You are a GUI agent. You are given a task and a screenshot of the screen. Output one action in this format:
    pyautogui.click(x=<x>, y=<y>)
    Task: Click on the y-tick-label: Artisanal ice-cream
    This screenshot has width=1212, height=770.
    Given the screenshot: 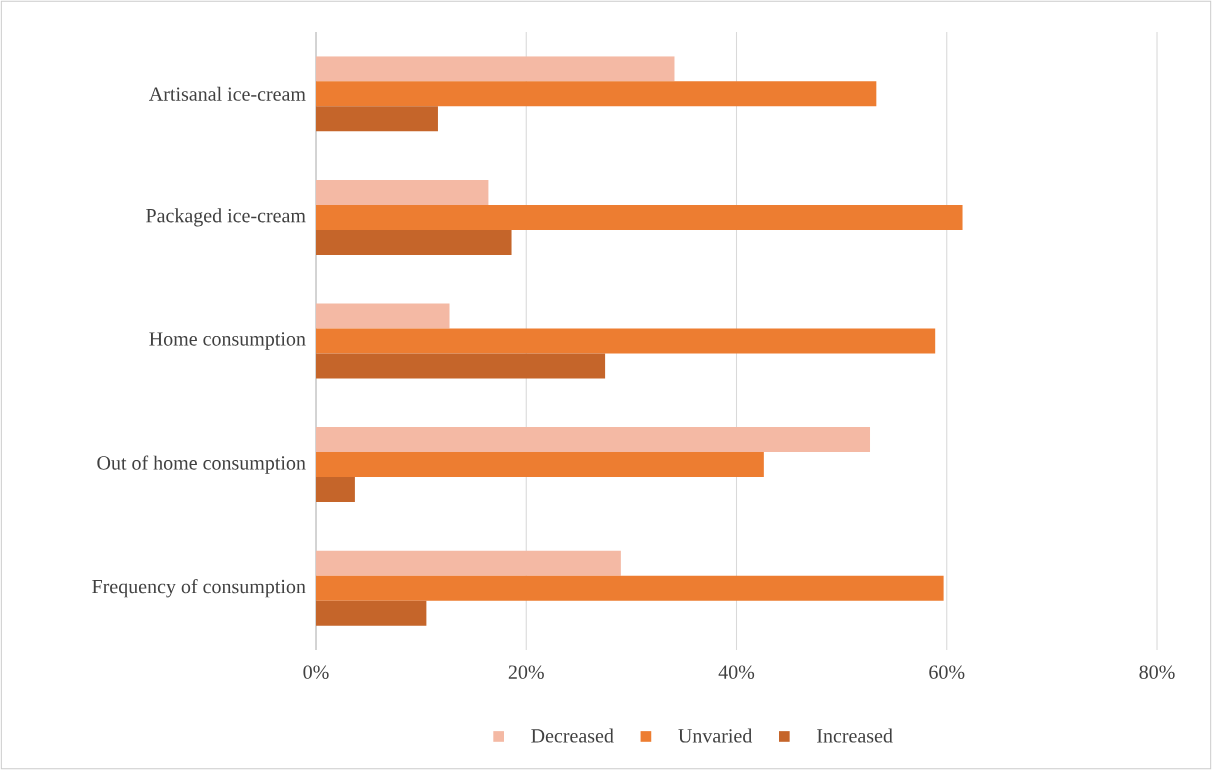 What is the action you would take?
    pyautogui.click(x=227, y=93)
    